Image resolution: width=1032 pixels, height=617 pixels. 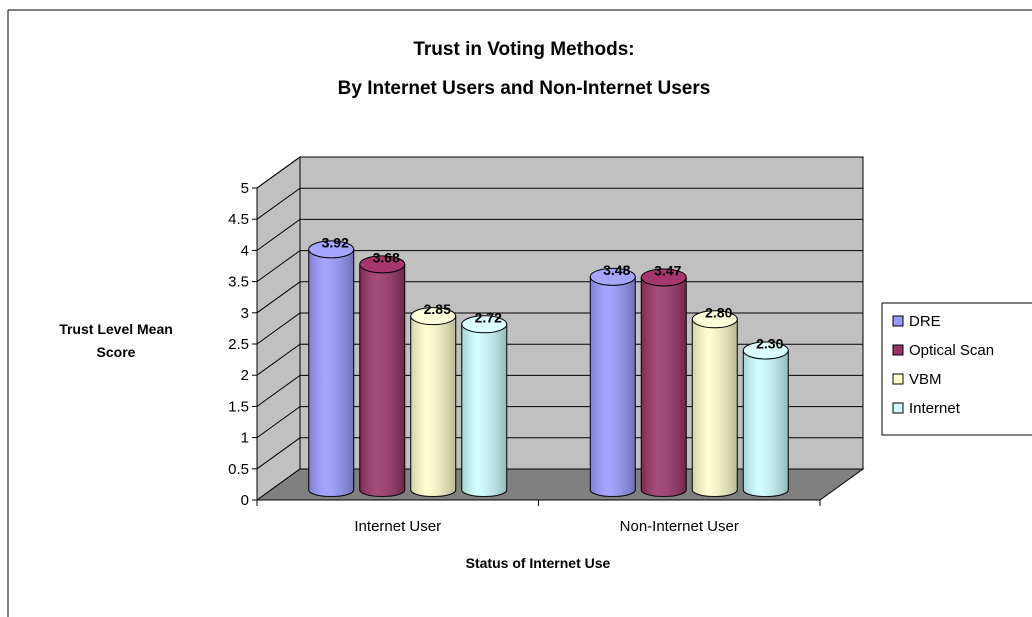 I want to click on y-axis: 0 0.5 1 1.5 2 2.5 3 3.5 4 4.5 5, so click(x=243, y=344).